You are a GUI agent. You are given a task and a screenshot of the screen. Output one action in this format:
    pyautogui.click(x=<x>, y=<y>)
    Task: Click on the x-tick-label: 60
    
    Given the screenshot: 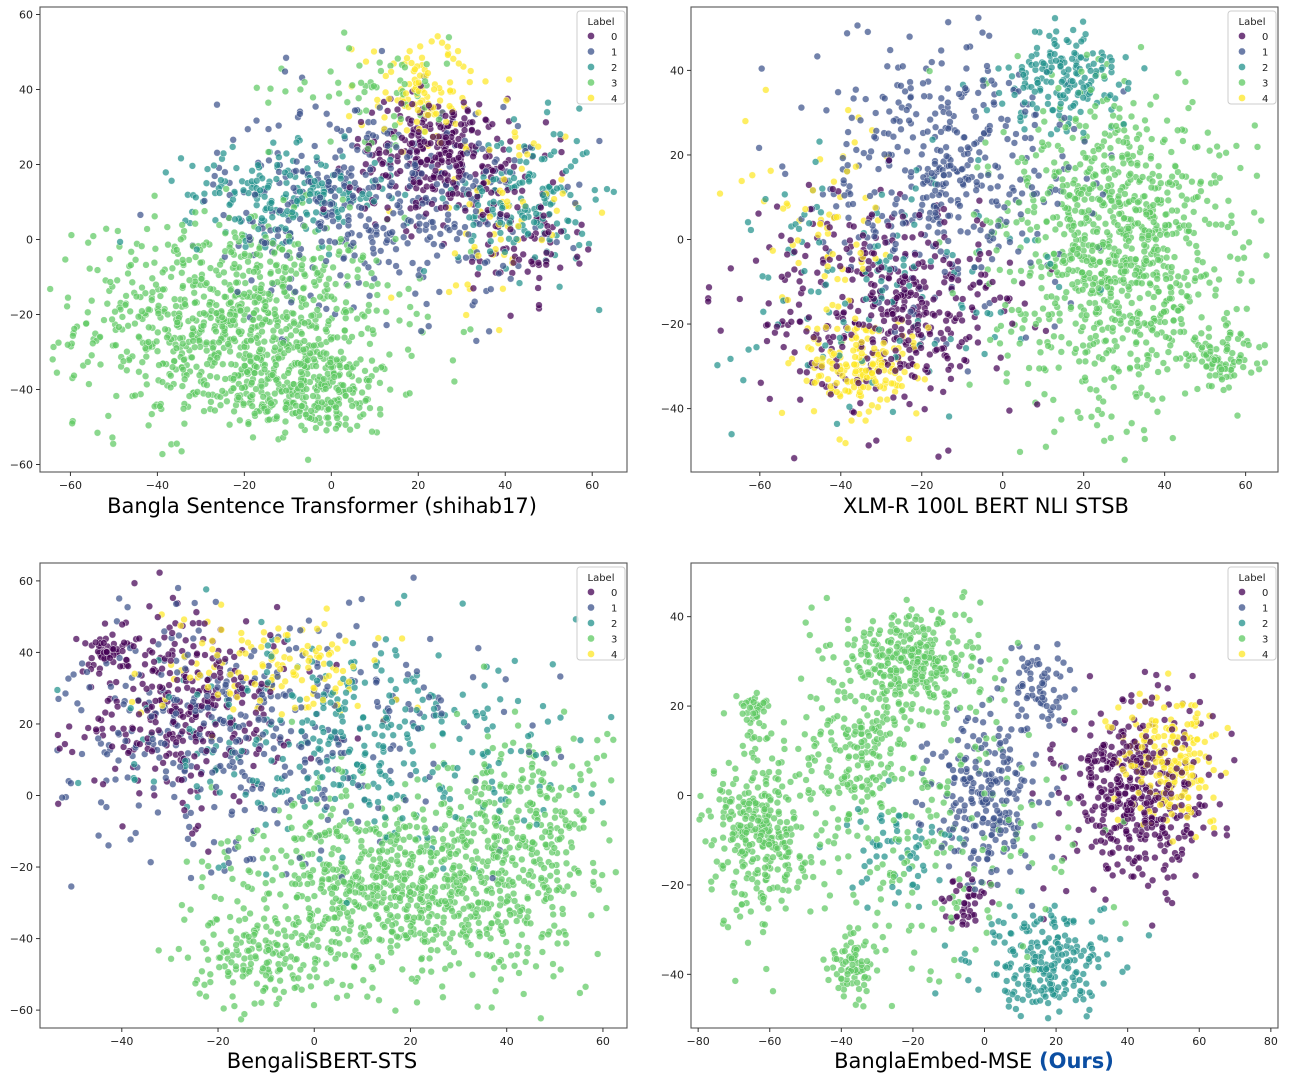 What is the action you would take?
    pyautogui.click(x=1246, y=485)
    